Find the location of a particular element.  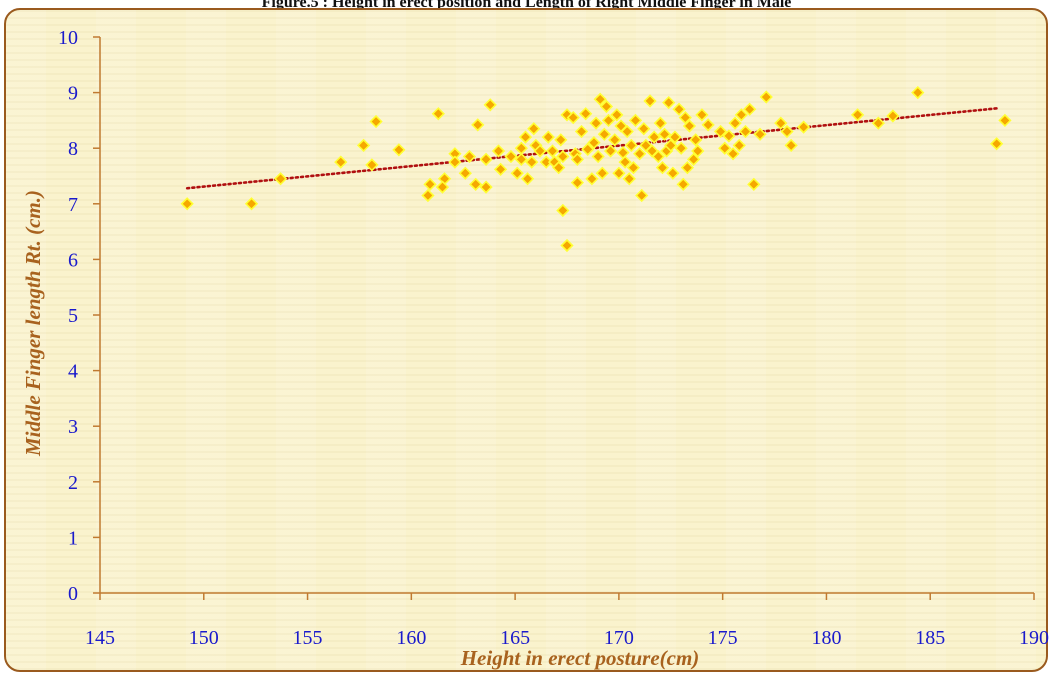

y-tick-label: 0 is located at coordinates (73, 594).